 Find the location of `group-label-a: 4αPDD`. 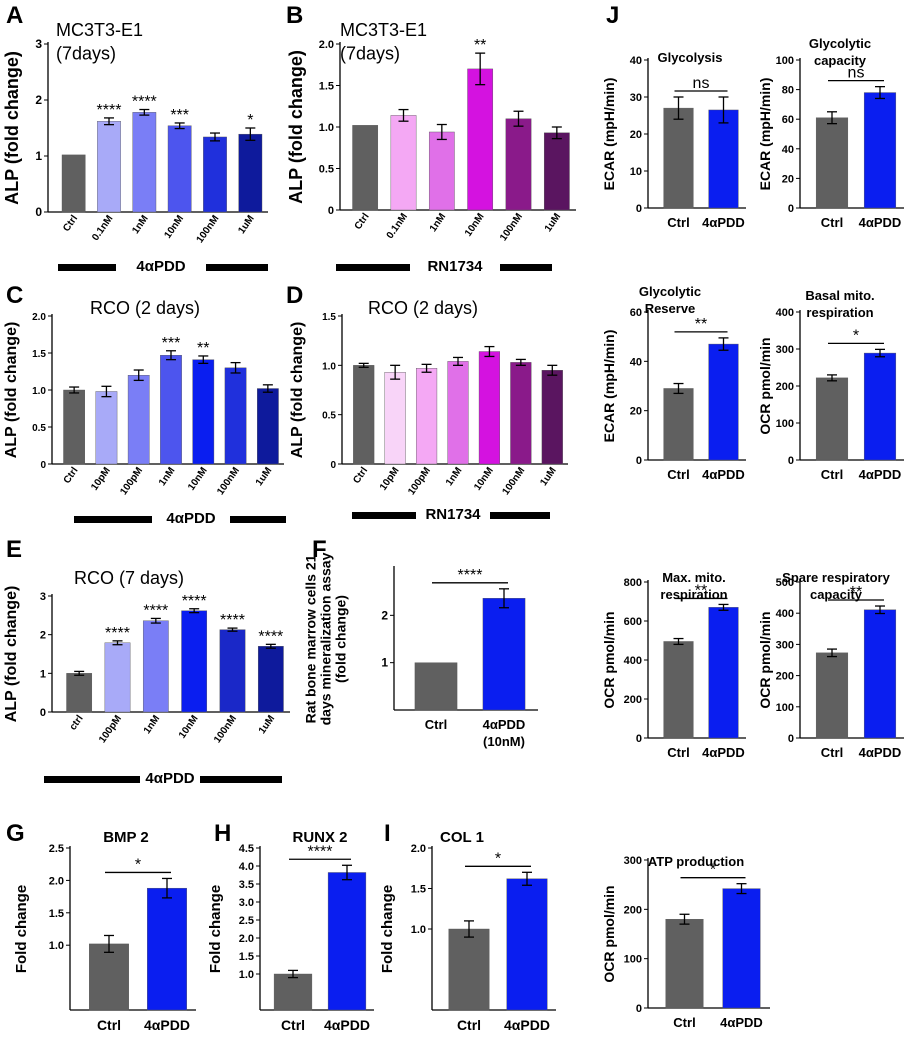

group-label-a: 4αPDD is located at coordinates (161, 266).